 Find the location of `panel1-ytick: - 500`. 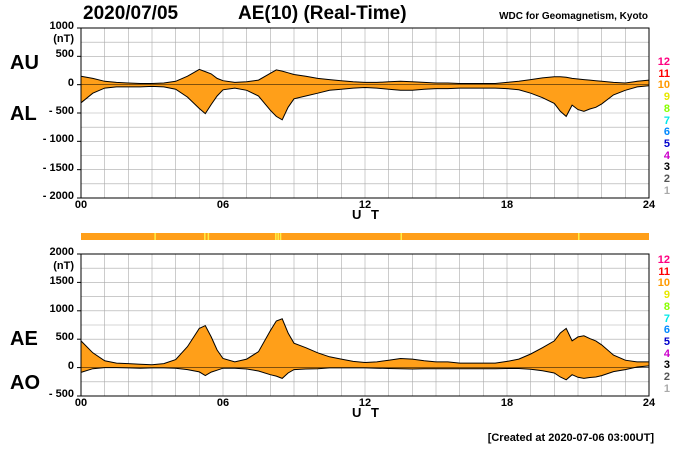

panel1-ytick: - 500 is located at coordinates (61, 111).